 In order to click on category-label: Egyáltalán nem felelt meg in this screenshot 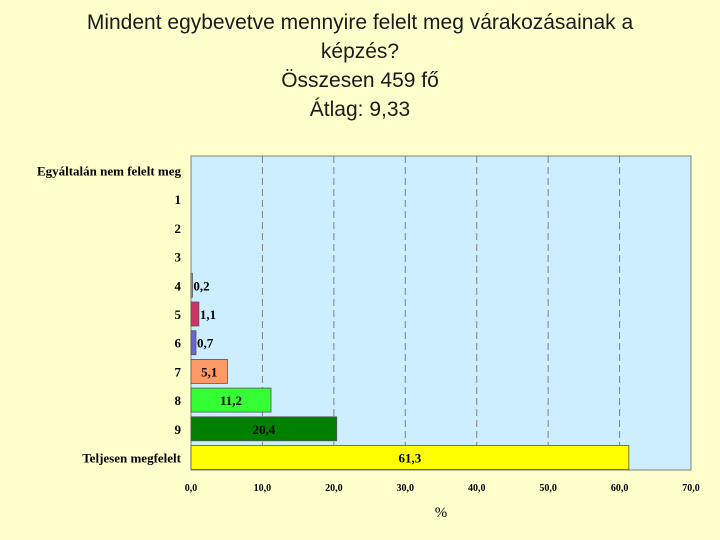, I will do `click(109, 171)`.